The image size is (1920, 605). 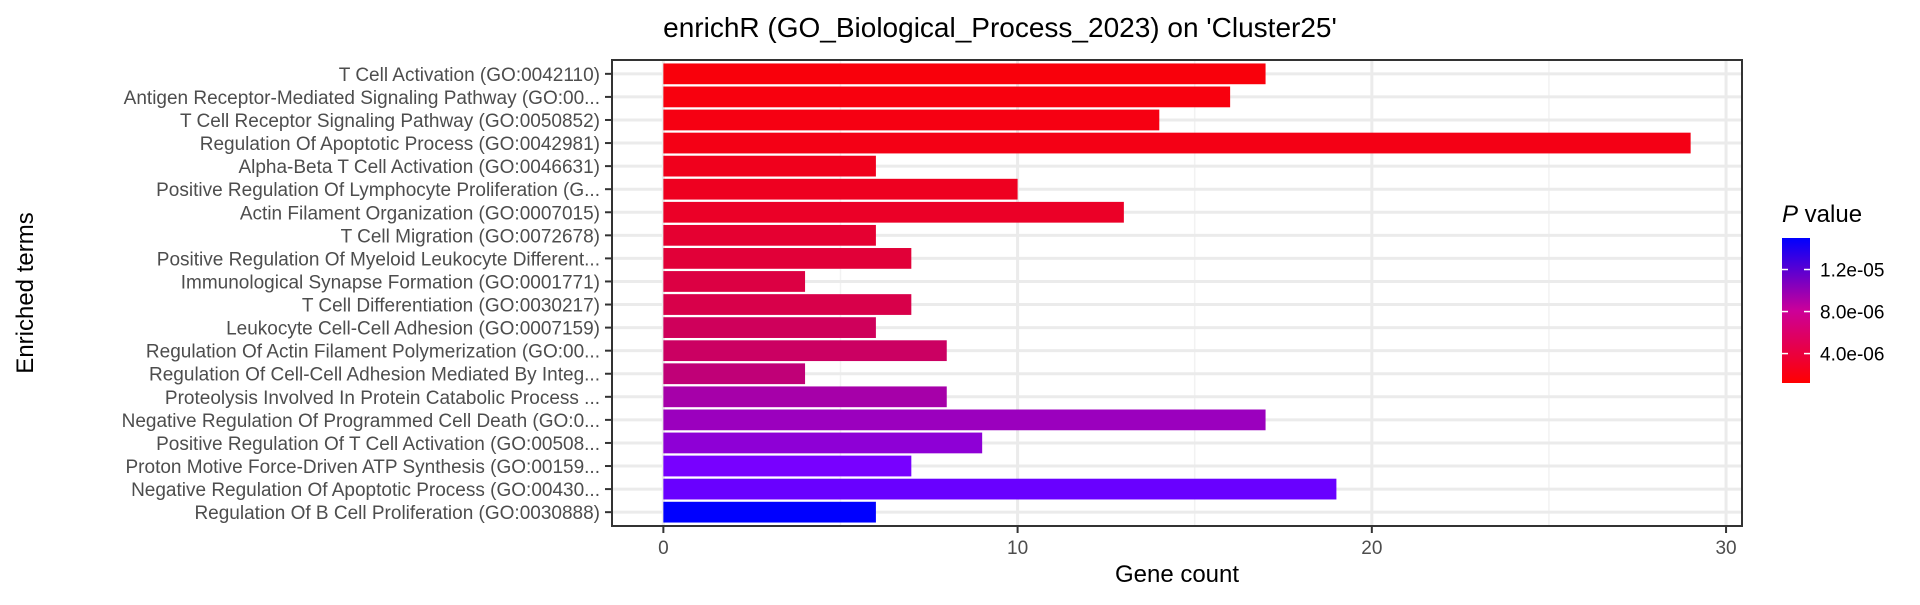 I want to click on x-axis-label: Gene count, so click(x=1177, y=574).